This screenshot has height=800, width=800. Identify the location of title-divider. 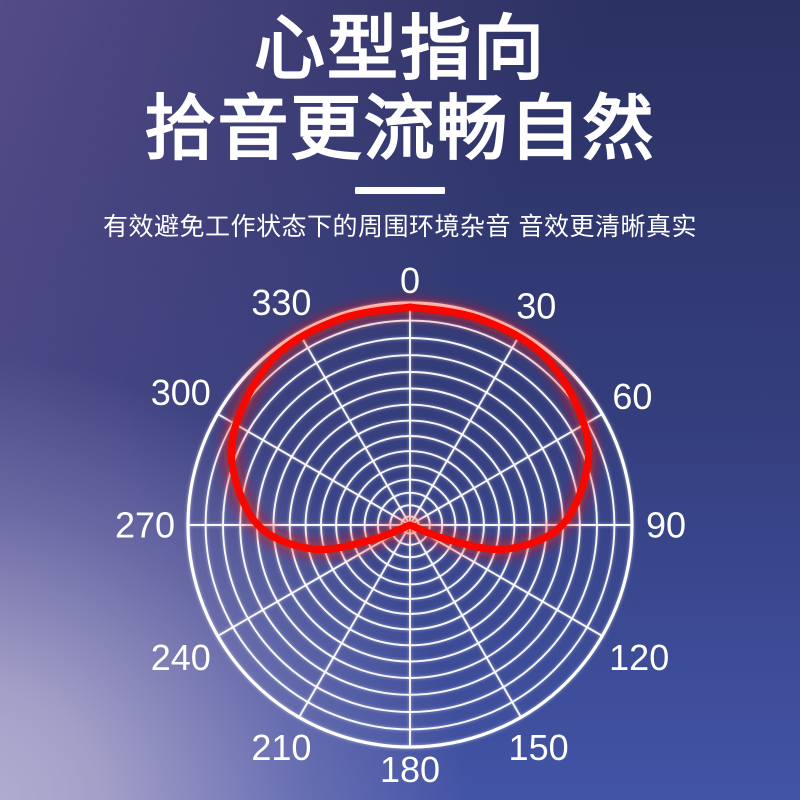
(400, 191).